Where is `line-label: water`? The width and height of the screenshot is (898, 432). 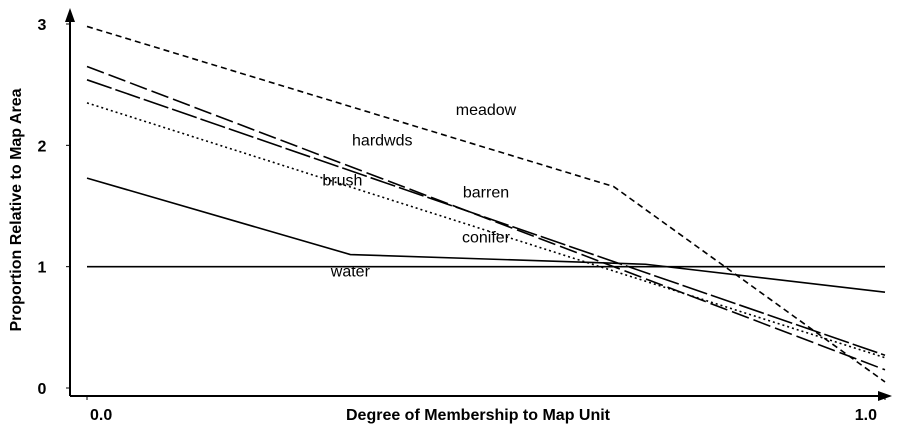
line-label: water is located at coordinates (350, 271).